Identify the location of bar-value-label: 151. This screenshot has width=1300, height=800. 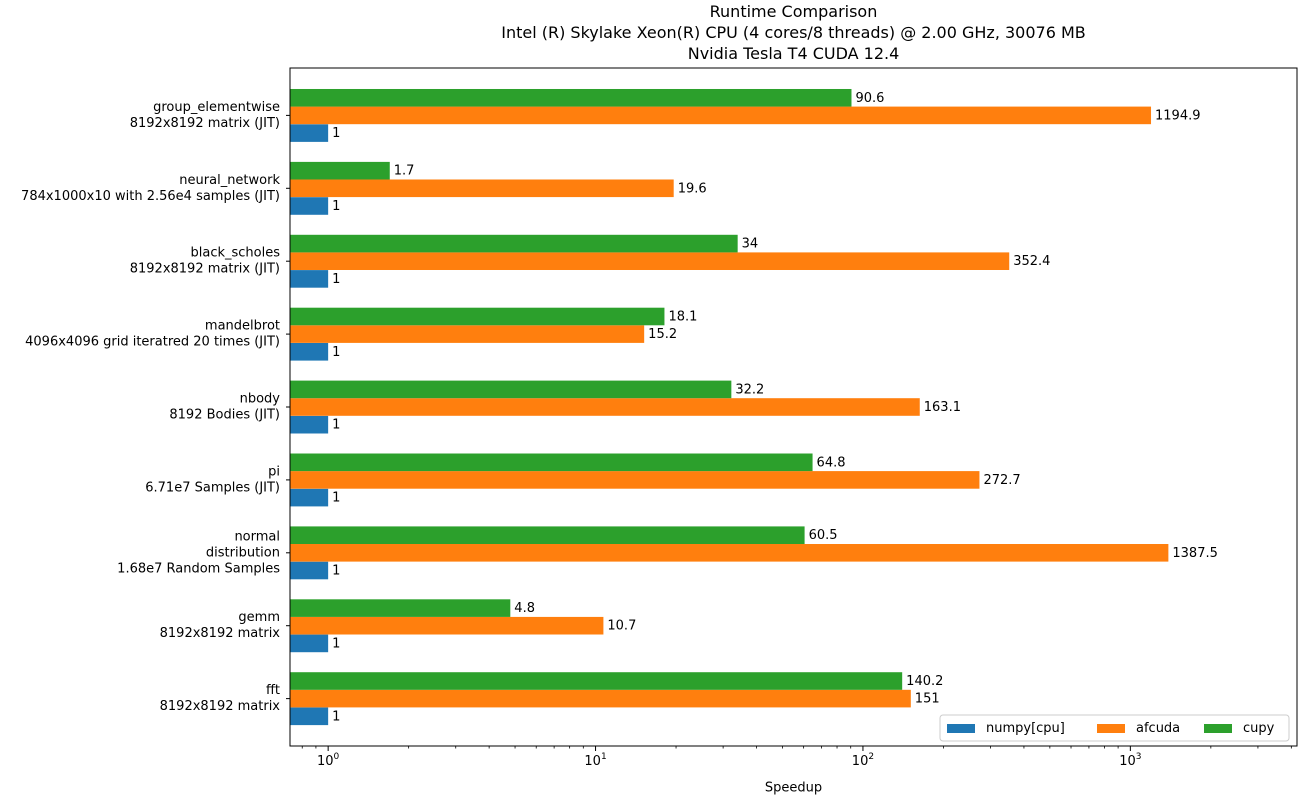
(927, 699).